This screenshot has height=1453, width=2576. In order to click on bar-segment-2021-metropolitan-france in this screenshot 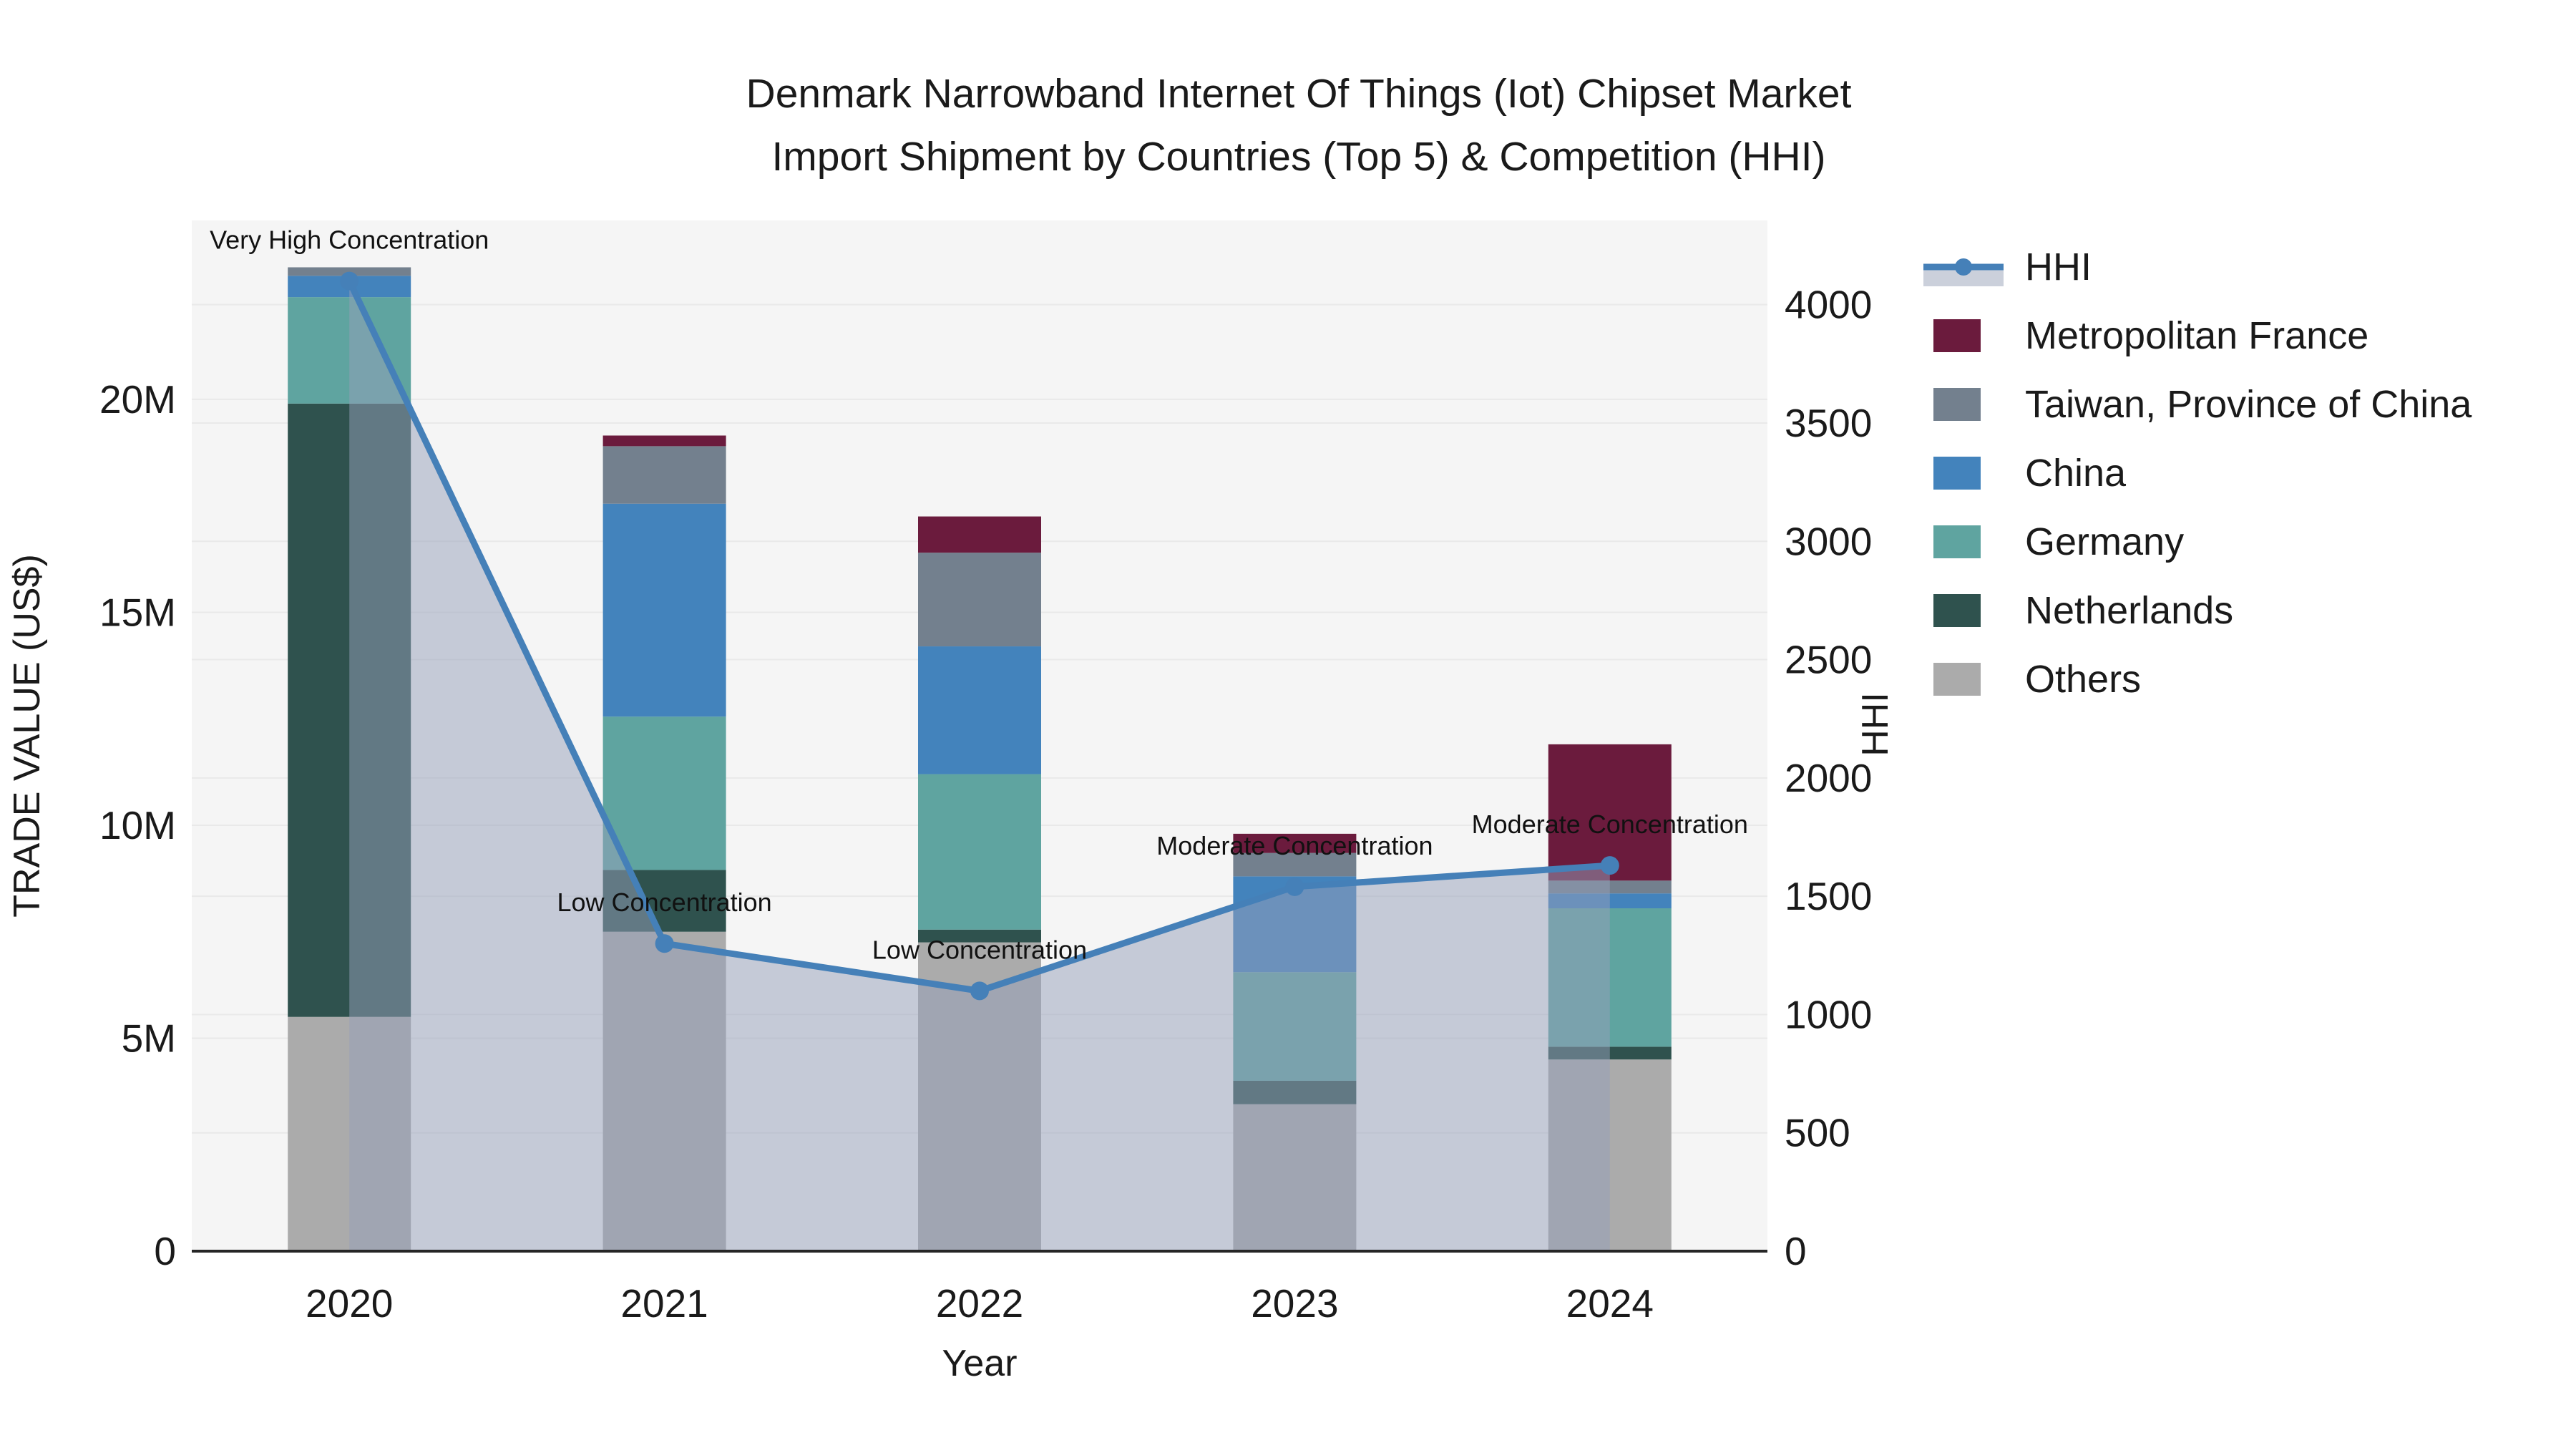, I will do `click(664, 441)`.